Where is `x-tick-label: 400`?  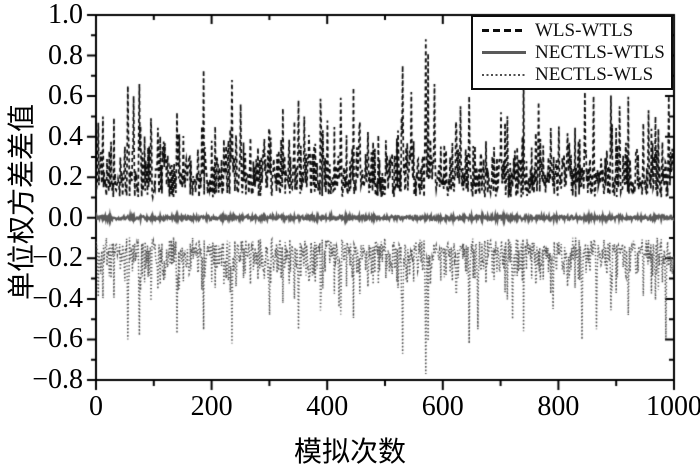
x-tick-label: 400 is located at coordinates (327, 406).